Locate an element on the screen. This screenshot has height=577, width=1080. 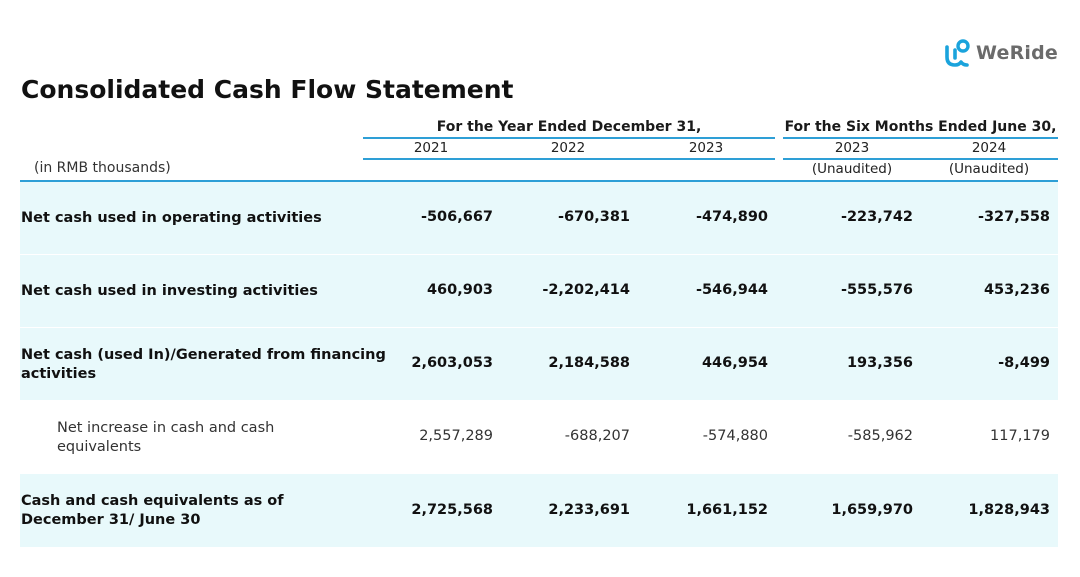
header-group-year: For the Year Ended December 31, is located at coordinates (569, 127).